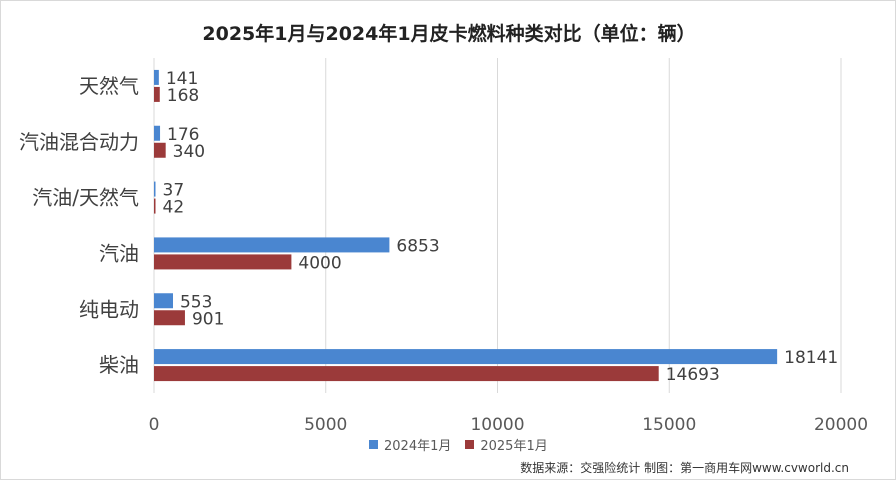 The image size is (896, 481). I want to click on legend-label-2024: 2024年1月, so click(418, 446).